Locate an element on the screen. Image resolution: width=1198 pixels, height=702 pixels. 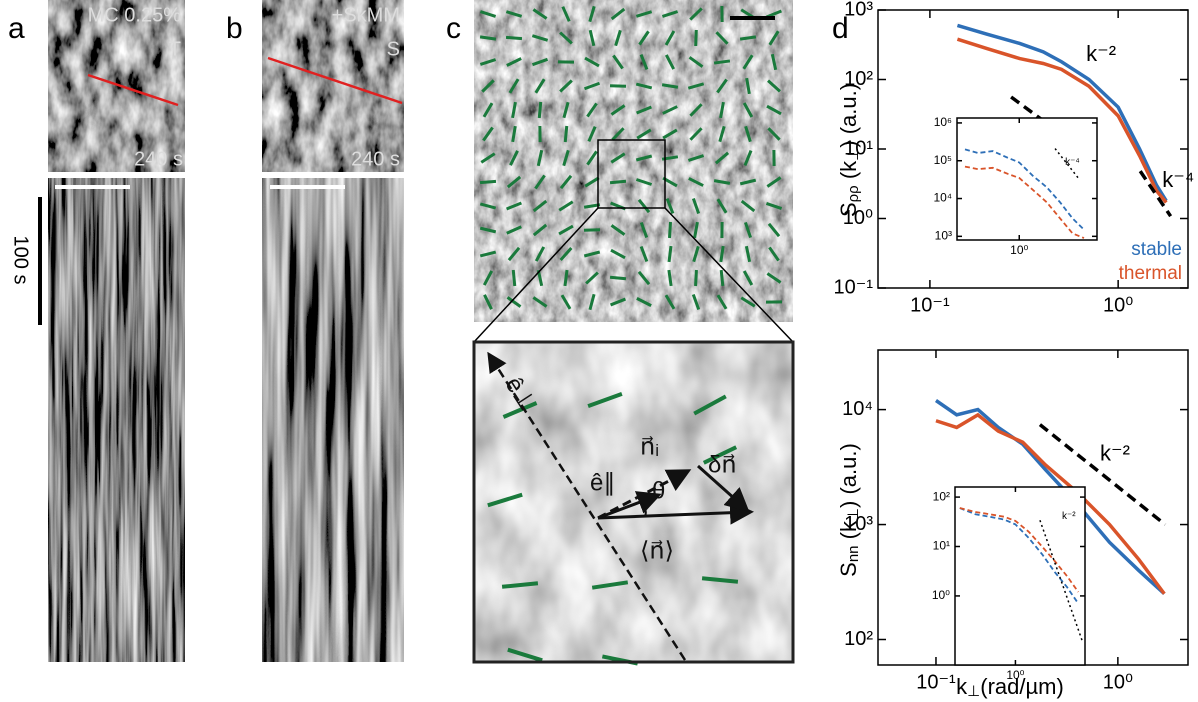
legend-entry: stable is located at coordinates (1156, 249).